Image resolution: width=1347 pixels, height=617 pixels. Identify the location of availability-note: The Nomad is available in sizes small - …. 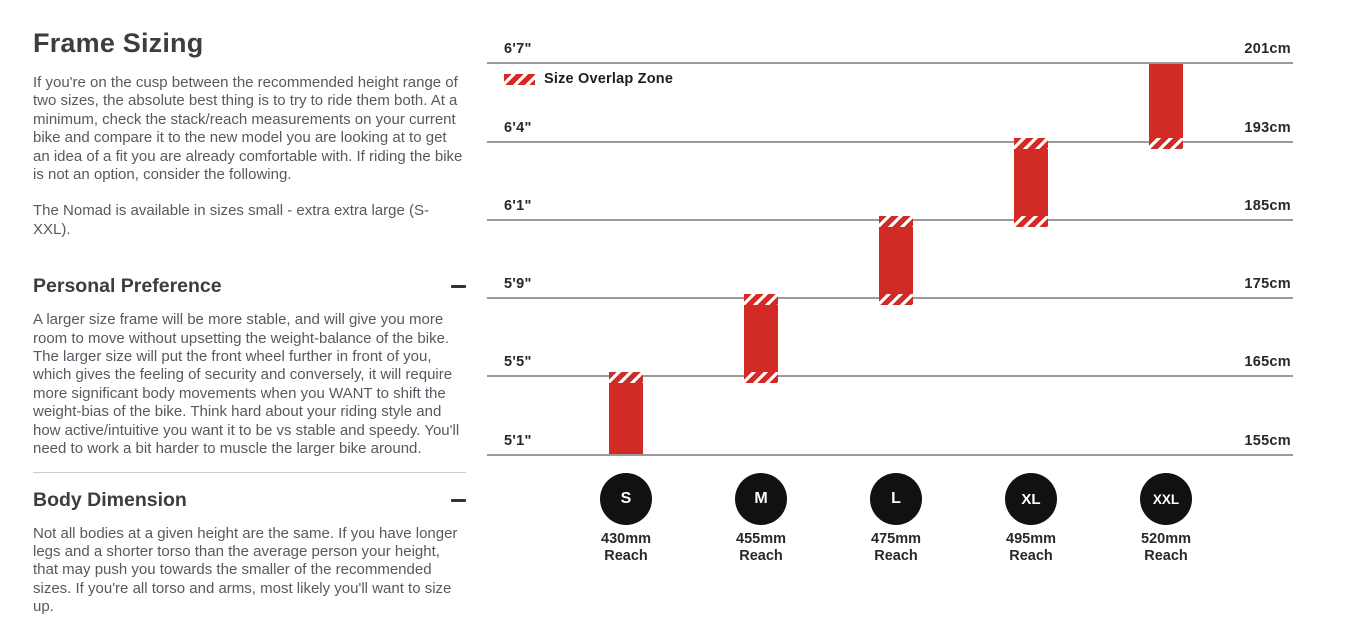
(231, 220).